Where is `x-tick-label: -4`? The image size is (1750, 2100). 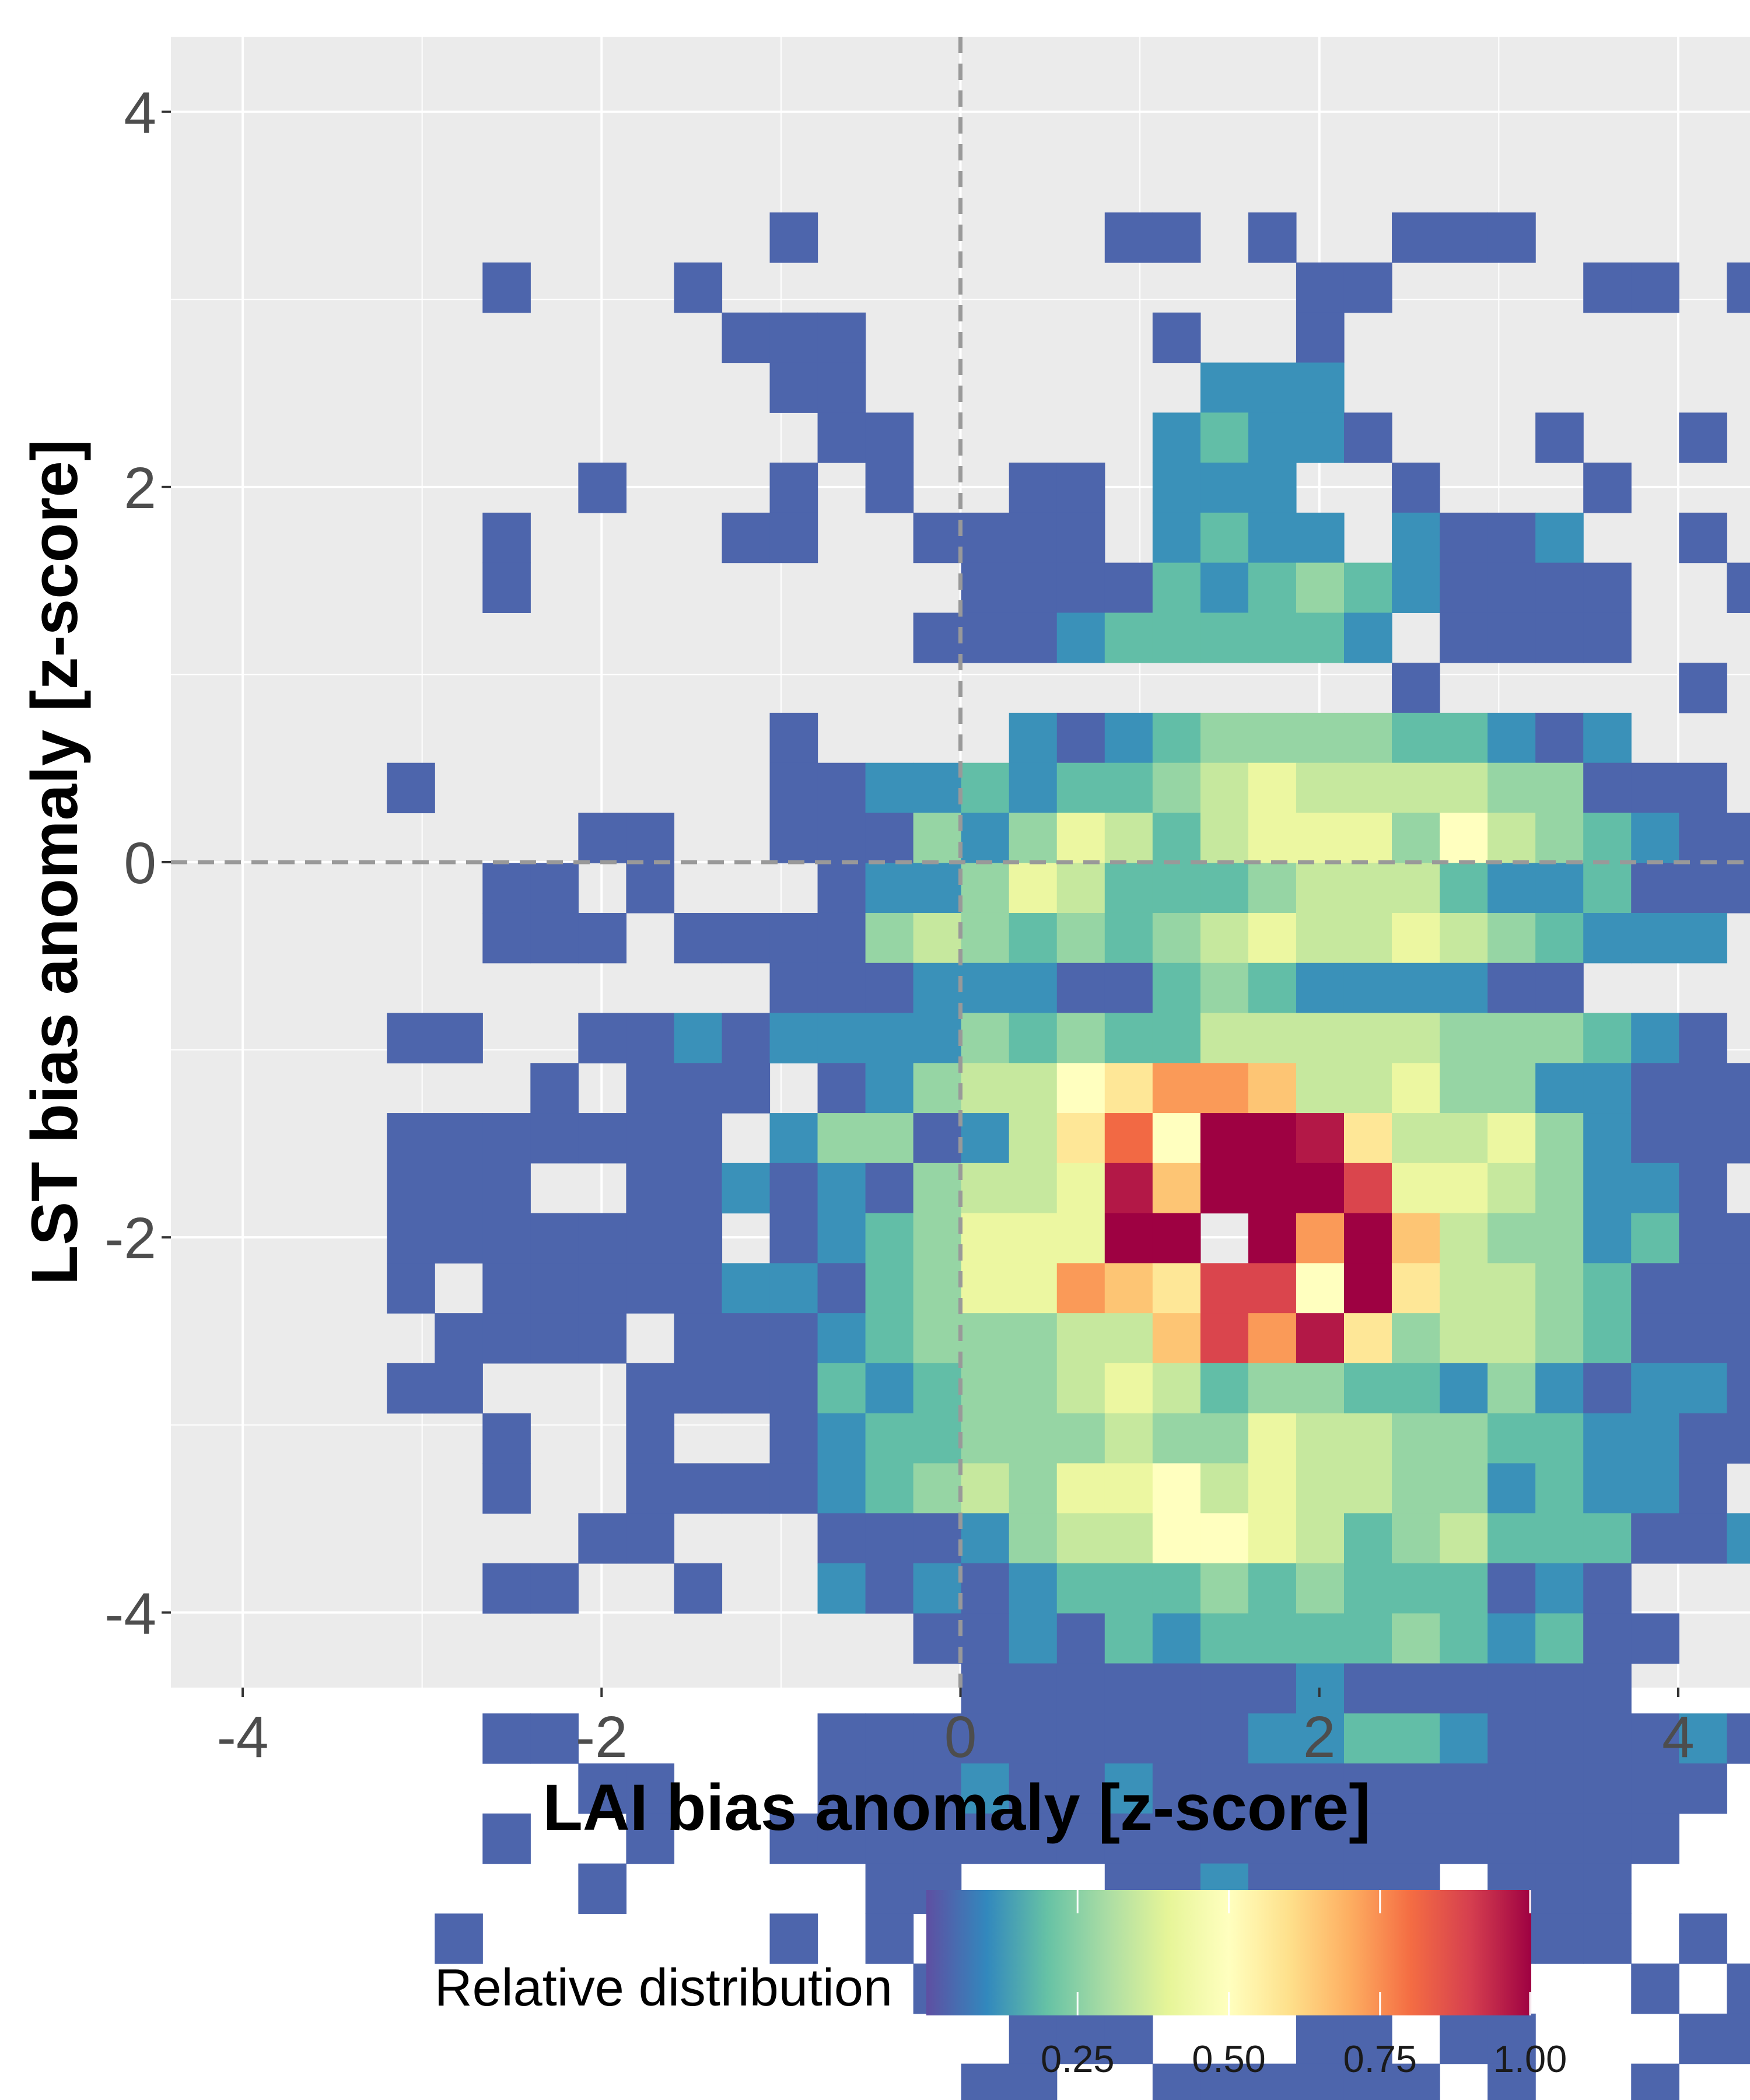
x-tick-label: -4 is located at coordinates (243, 1737).